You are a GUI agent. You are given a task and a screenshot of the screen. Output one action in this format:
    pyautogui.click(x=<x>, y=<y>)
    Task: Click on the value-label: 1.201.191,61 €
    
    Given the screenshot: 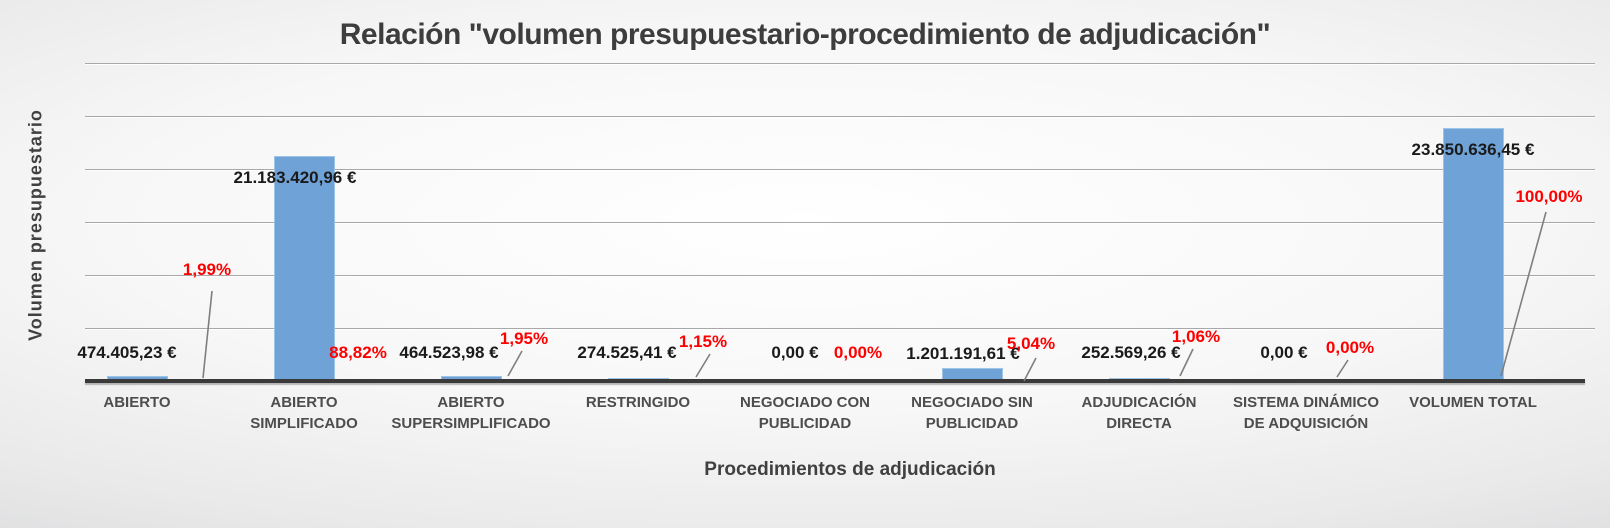 What is the action you would take?
    pyautogui.click(x=963, y=353)
    